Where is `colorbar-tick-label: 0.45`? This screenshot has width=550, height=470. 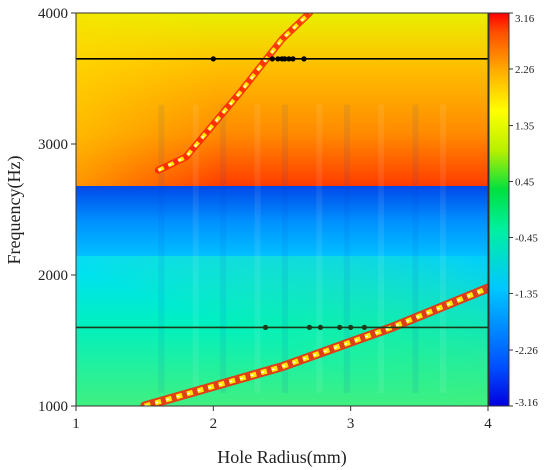 colorbar-tick-label: 0.45 is located at coordinates (525, 183).